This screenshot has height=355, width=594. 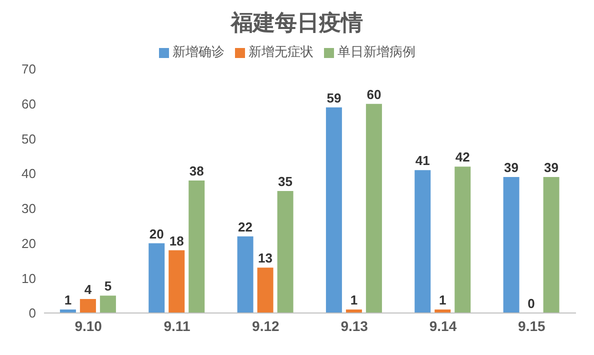 I want to click on chart-title: 福建每日疫情, so click(x=296, y=23).